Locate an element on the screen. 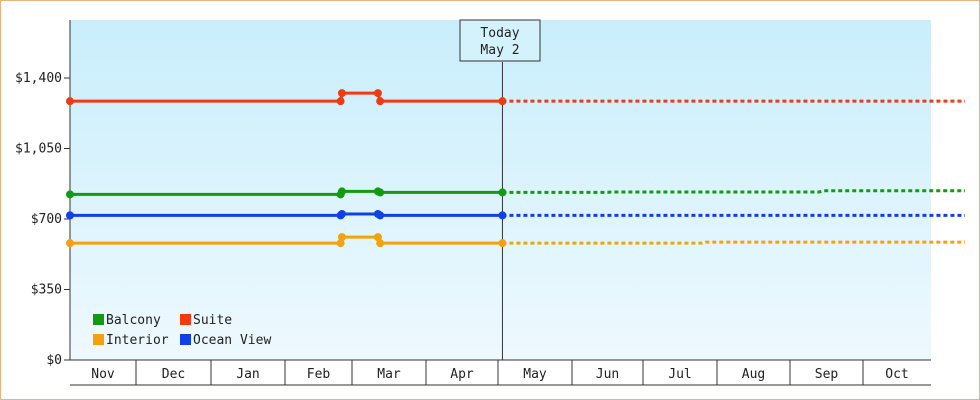 The image size is (980, 400). today-date: May 2 is located at coordinates (499, 50).